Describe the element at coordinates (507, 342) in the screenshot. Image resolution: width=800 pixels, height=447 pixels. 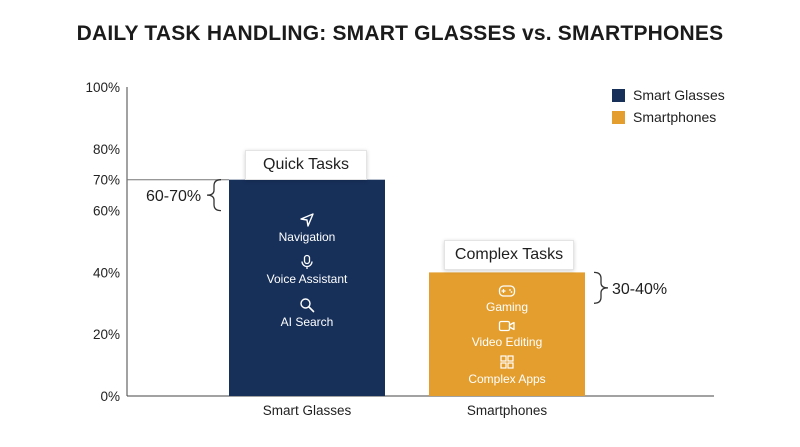
I see `item-label: Video Editing` at that location.